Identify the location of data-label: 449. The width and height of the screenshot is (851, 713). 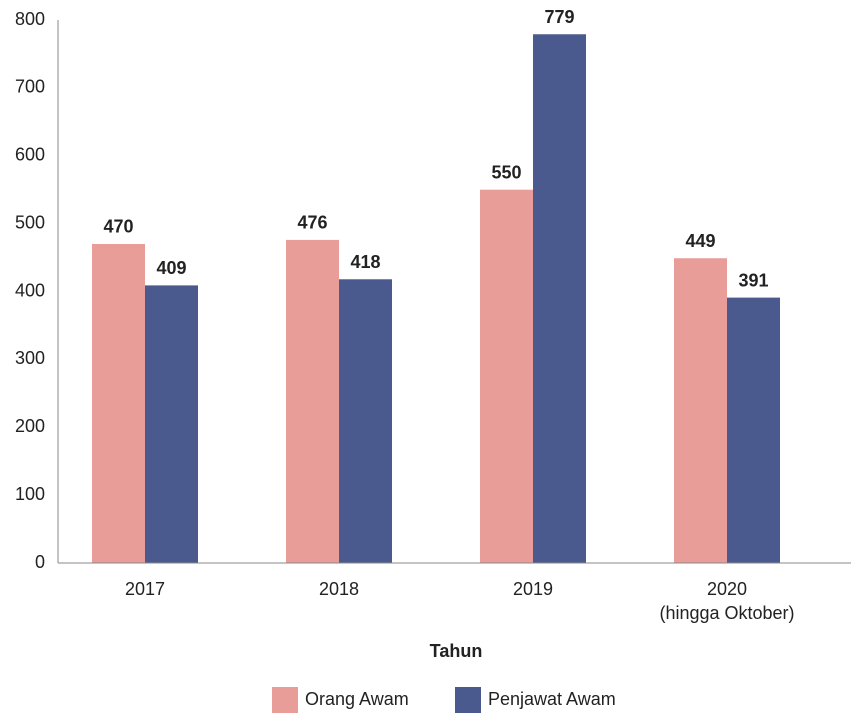
(700, 241).